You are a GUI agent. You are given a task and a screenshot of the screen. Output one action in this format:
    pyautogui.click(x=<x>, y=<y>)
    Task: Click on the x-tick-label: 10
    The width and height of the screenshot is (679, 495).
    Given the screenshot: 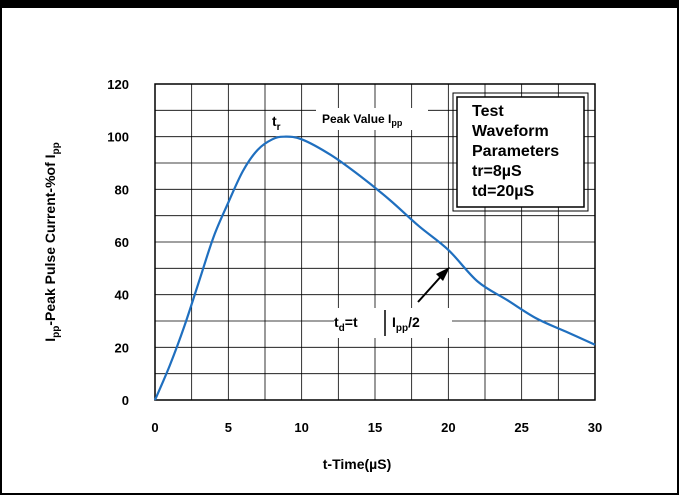 What is the action you would take?
    pyautogui.click(x=301, y=427)
    